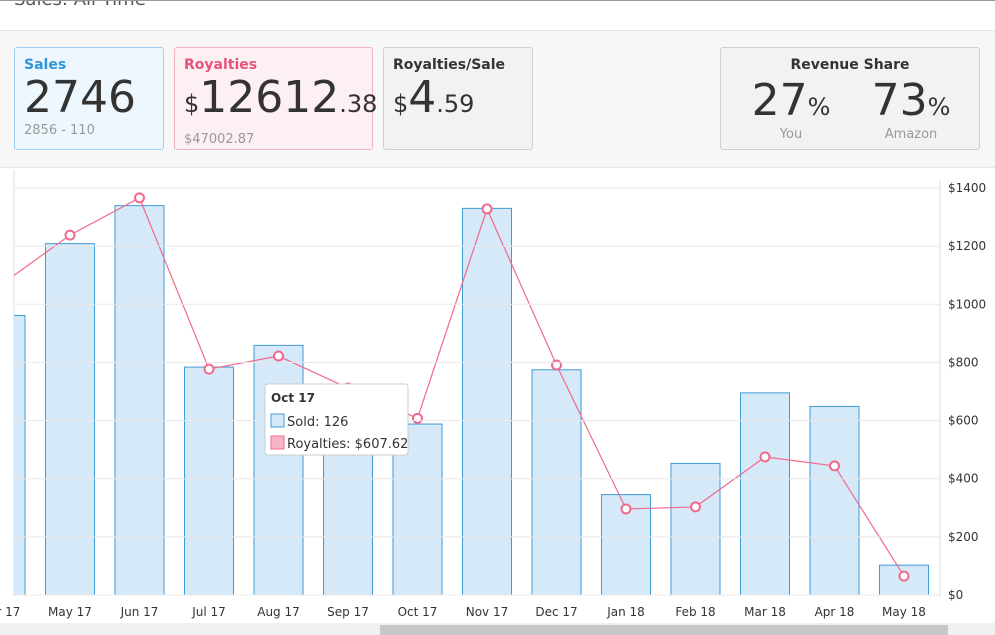 Image resolution: width=995 pixels, height=635 pixels. What do you see at coordinates (850, 65) in the screenshot?
I see `card-label: Revenue Share` at bounding box center [850, 65].